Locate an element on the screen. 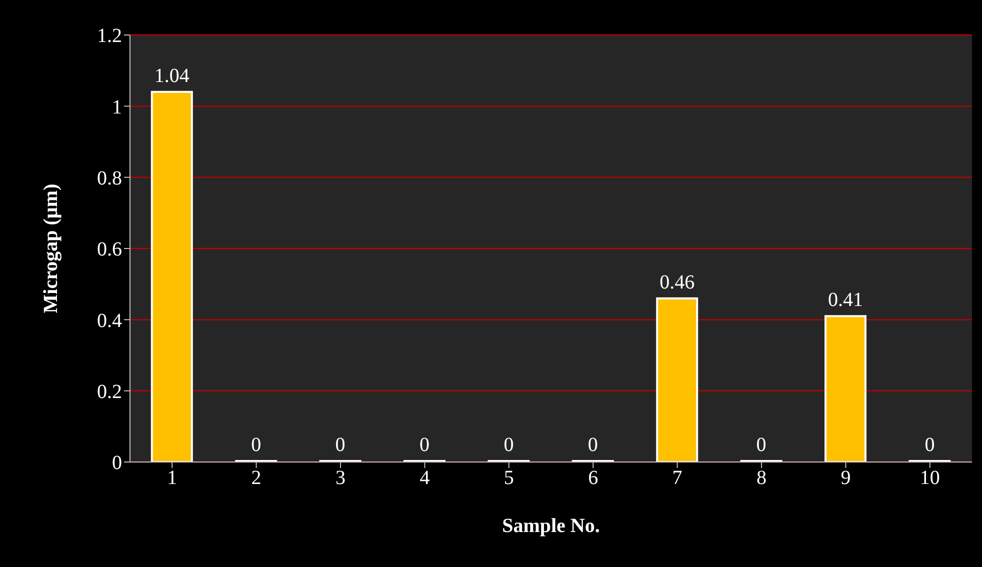 This screenshot has width=982, height=567. data-label: 1.04 is located at coordinates (172, 75).